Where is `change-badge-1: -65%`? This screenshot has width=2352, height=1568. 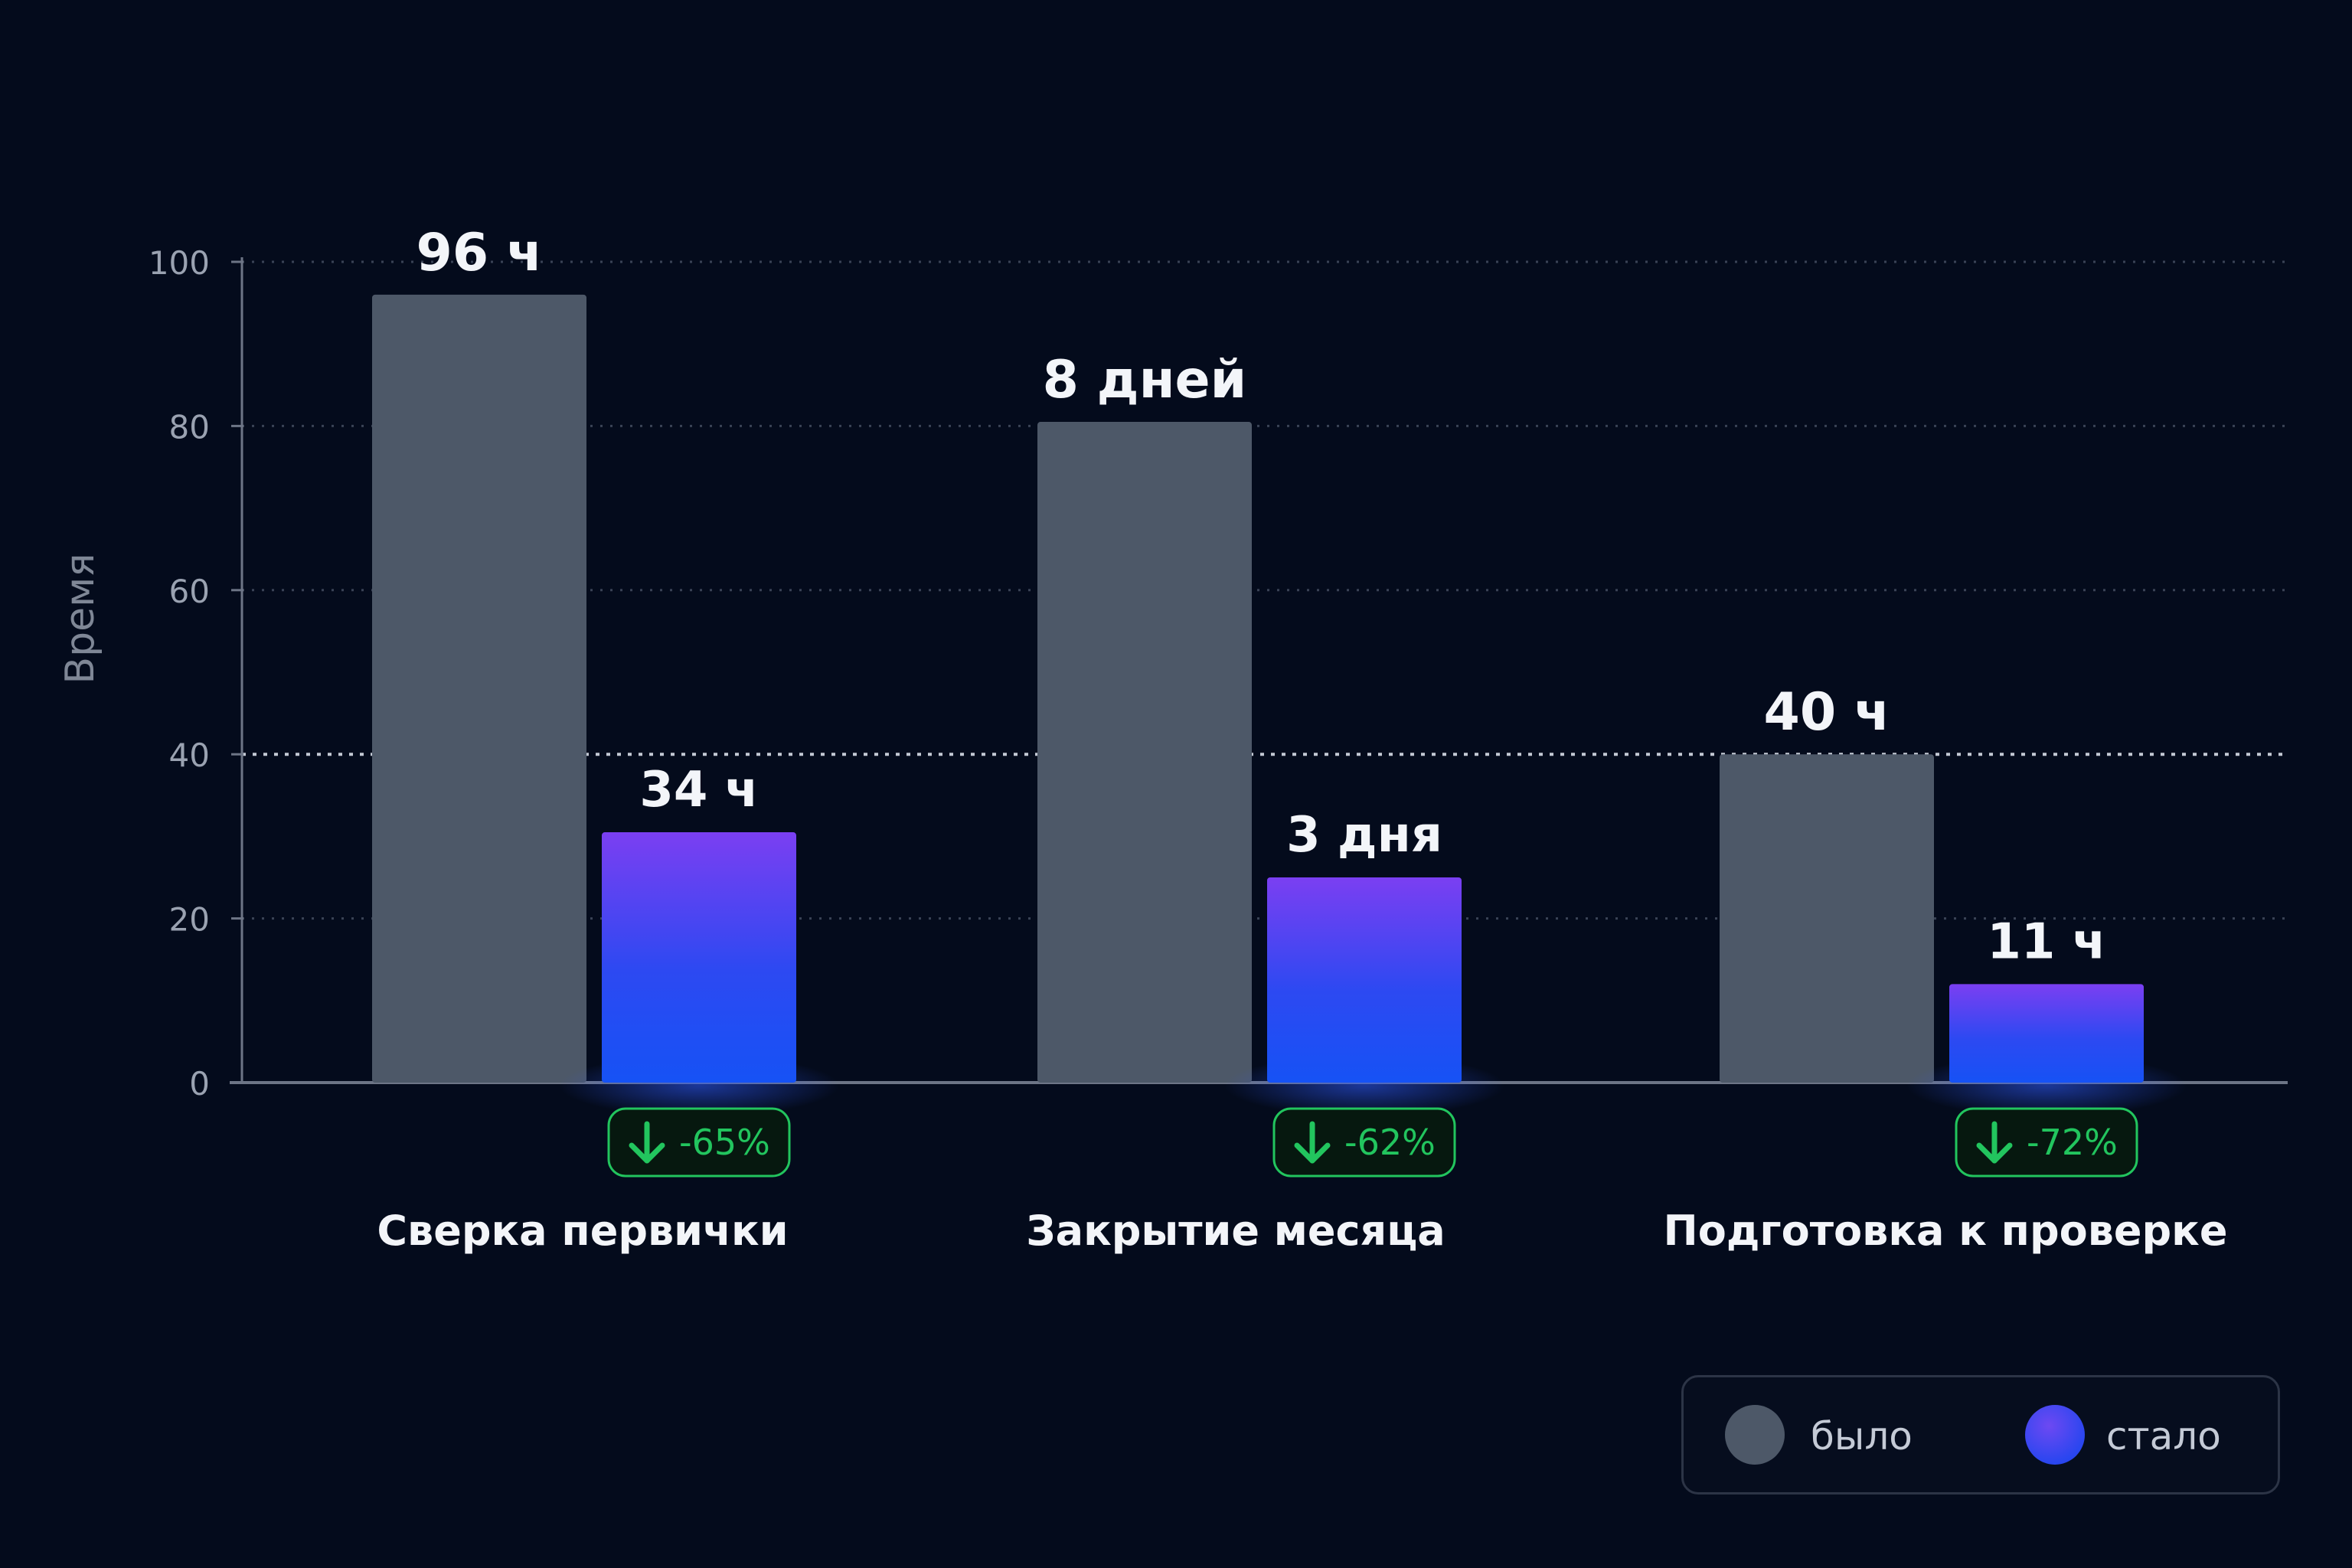 change-badge-1: -65% is located at coordinates (699, 1142).